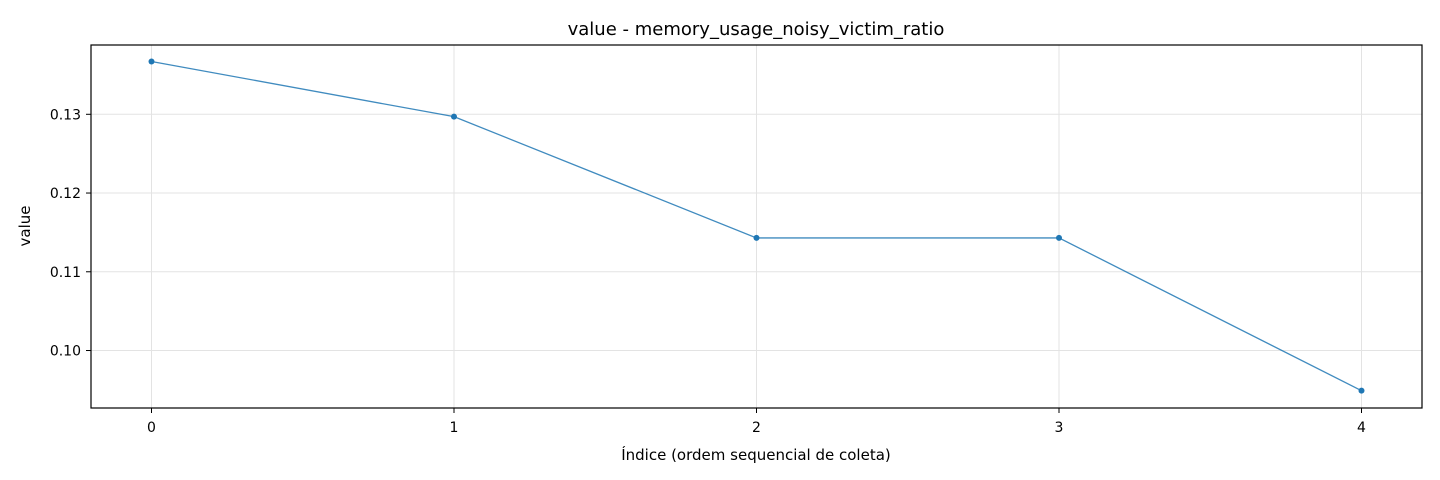 The height and width of the screenshot is (480, 1440). I want to click on chart-title: value - memory_usage_noisy_victim_ratio, so click(756, 29).